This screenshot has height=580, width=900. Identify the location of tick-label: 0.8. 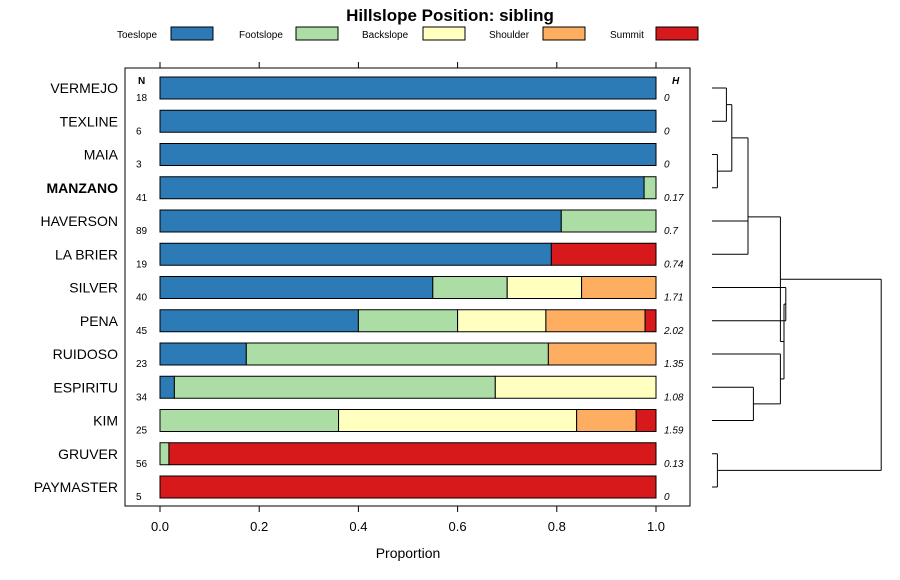
(557, 526).